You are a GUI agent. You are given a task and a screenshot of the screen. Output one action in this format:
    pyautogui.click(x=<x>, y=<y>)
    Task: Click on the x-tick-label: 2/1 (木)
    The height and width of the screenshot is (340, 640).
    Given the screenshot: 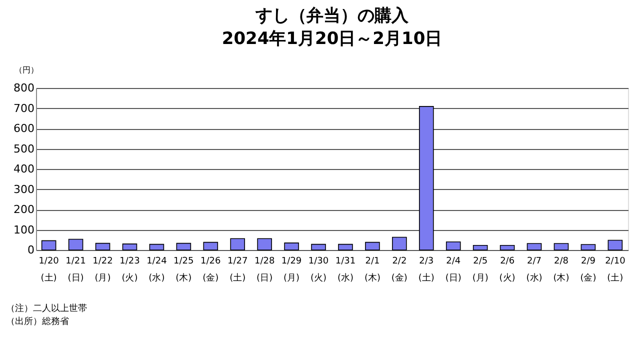 What is the action you would take?
    pyautogui.click(x=372, y=270)
    